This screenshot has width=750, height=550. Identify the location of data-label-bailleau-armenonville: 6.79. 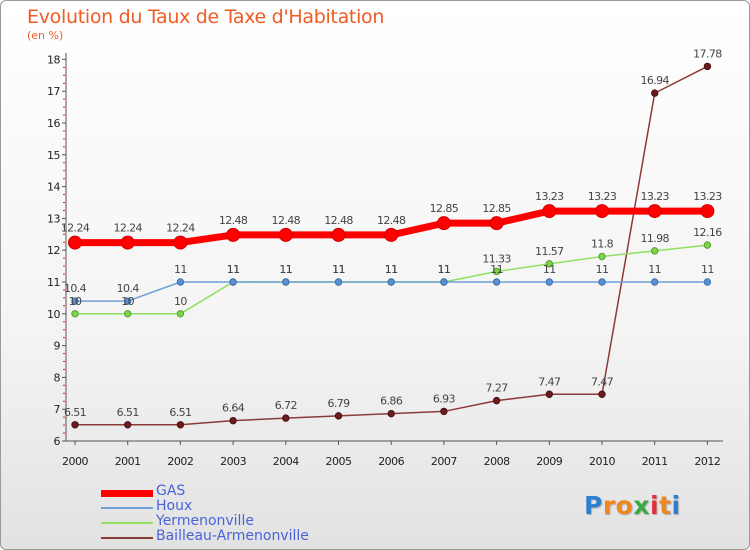
(338, 403).